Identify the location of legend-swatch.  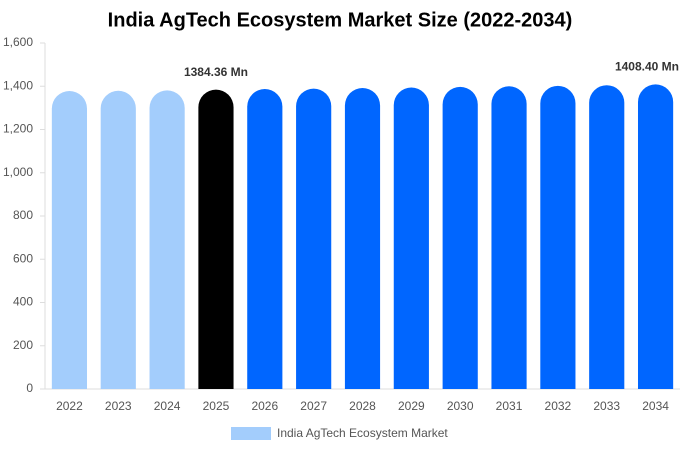
(251, 433).